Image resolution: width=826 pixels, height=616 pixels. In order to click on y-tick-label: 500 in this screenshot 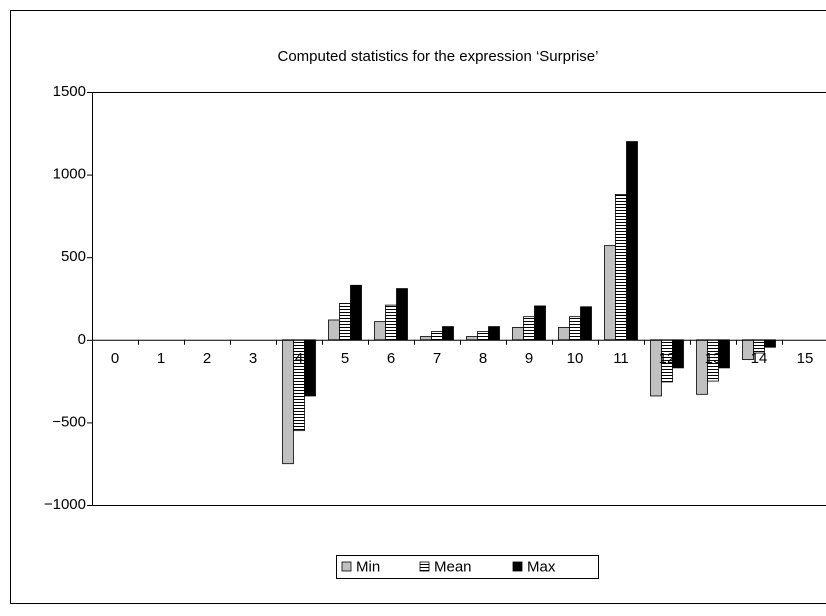, I will do `click(73, 256)`.